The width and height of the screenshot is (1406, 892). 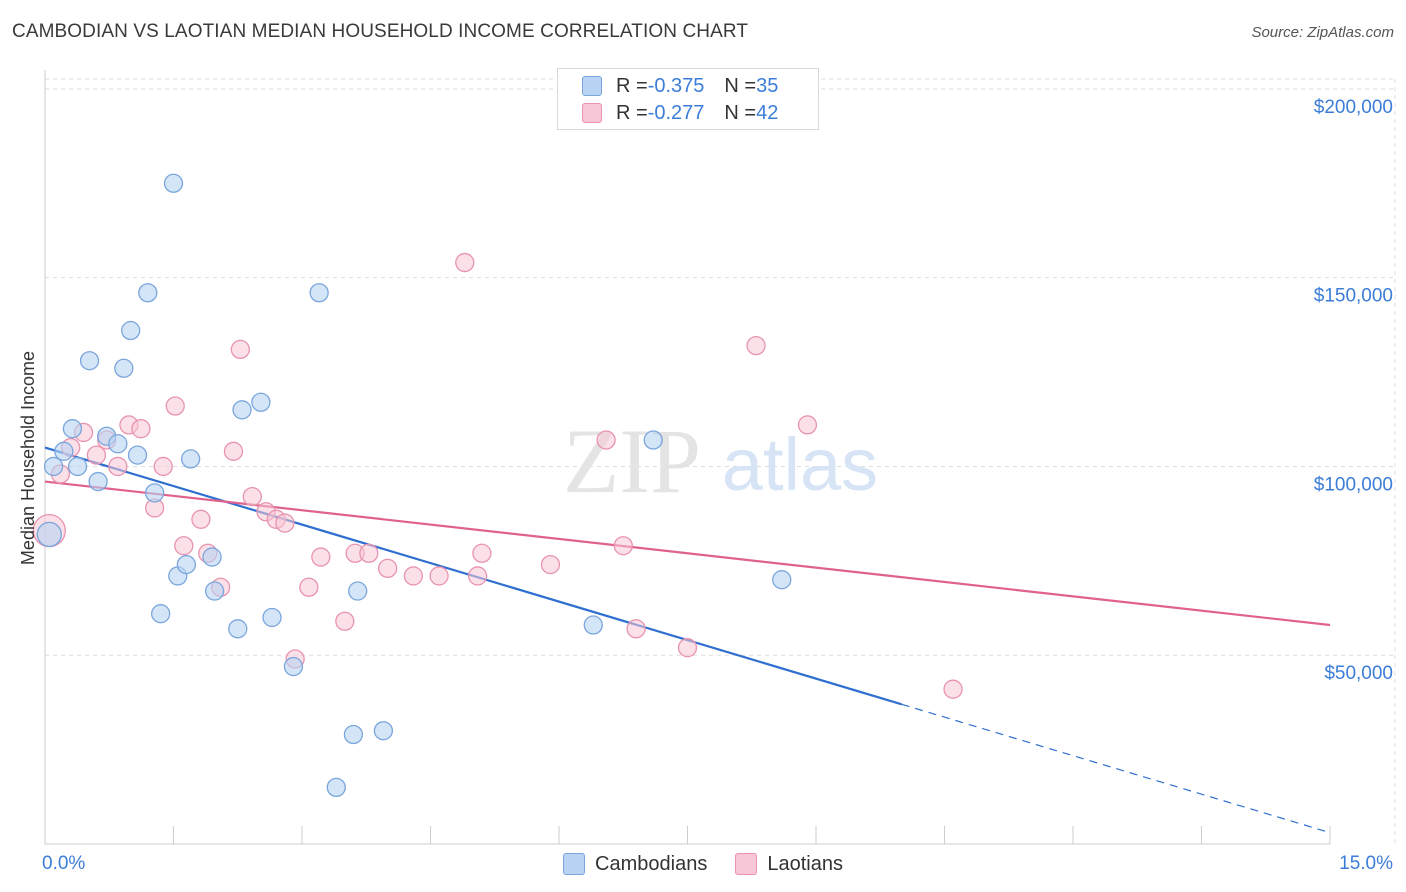 I want to click on r-value: -0.375, so click(x=676, y=85).